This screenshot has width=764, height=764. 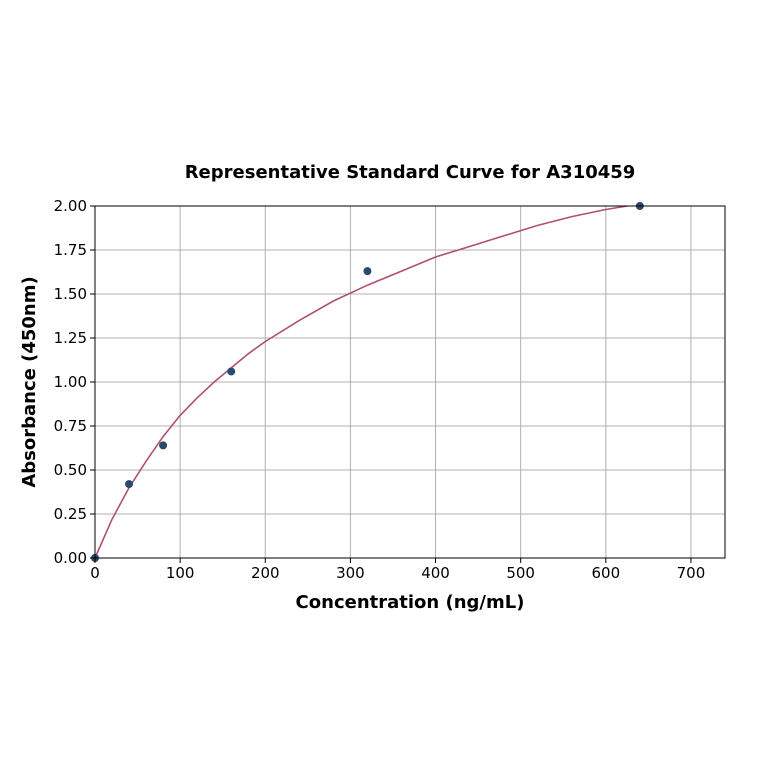 What do you see at coordinates (435, 573) in the screenshot?
I see `x-tick-label: 400` at bounding box center [435, 573].